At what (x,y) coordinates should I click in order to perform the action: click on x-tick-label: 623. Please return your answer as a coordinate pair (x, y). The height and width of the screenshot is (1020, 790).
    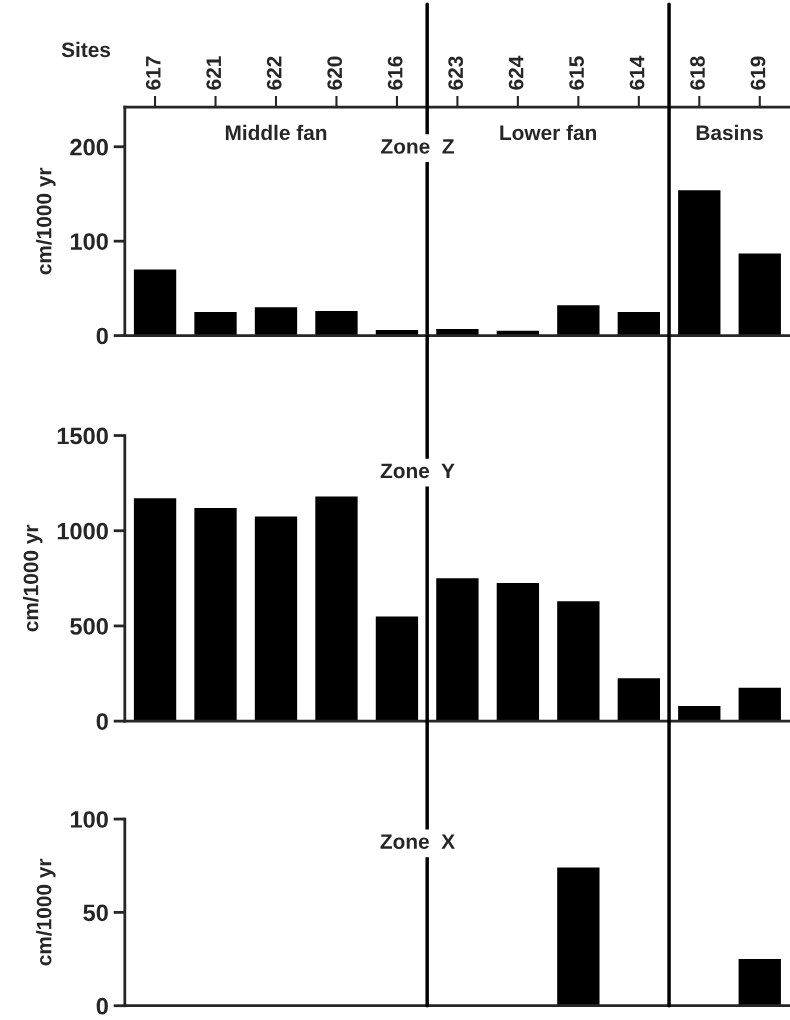
    Looking at the image, I should click on (456, 73).